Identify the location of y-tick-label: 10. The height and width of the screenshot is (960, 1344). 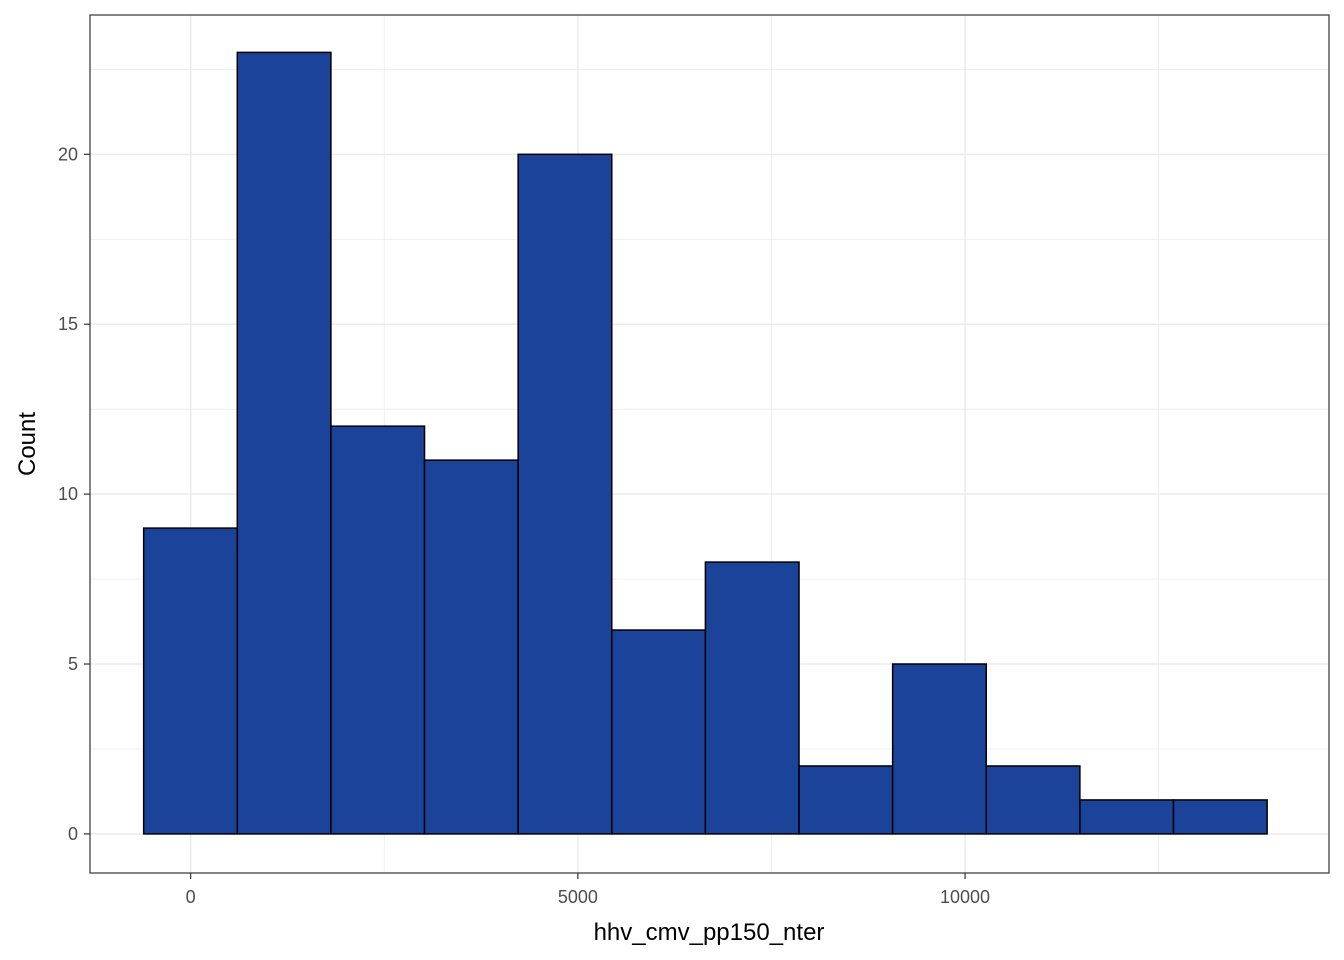
(68, 494).